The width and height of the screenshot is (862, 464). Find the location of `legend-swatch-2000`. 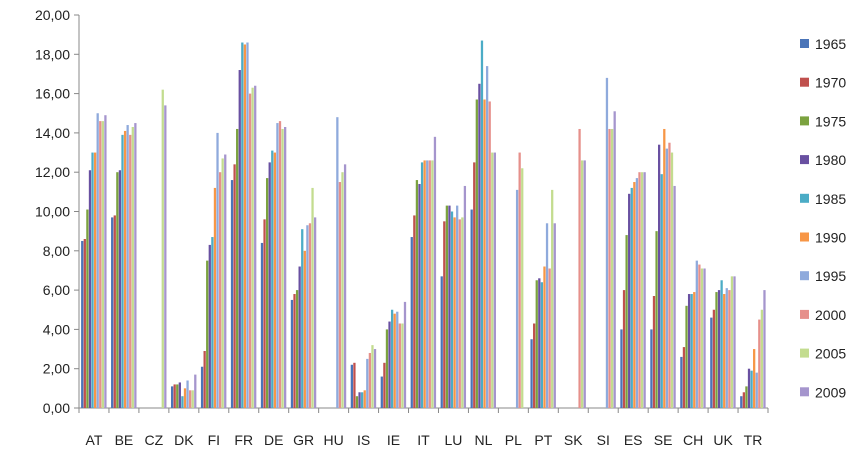

legend-swatch-2000 is located at coordinates (804, 314).